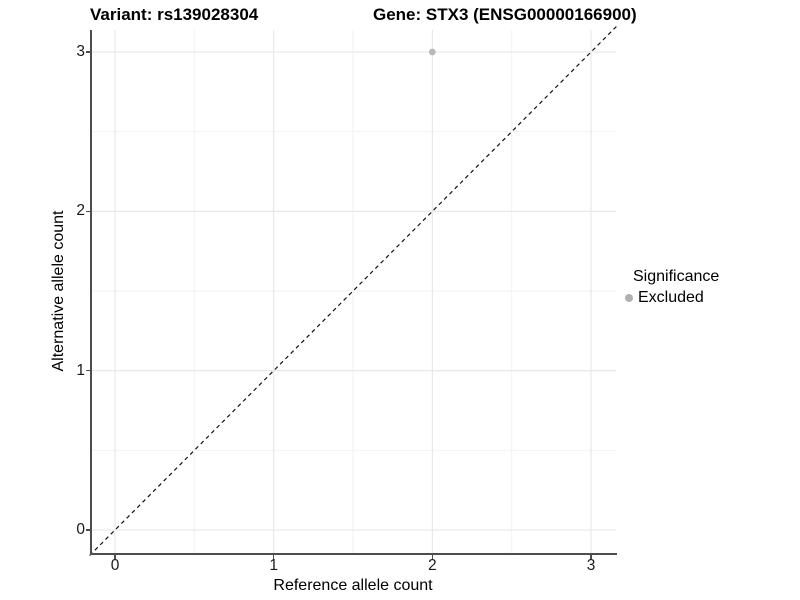  Describe the element at coordinates (273, 565) in the screenshot. I see `x-tick-label: 1` at that location.